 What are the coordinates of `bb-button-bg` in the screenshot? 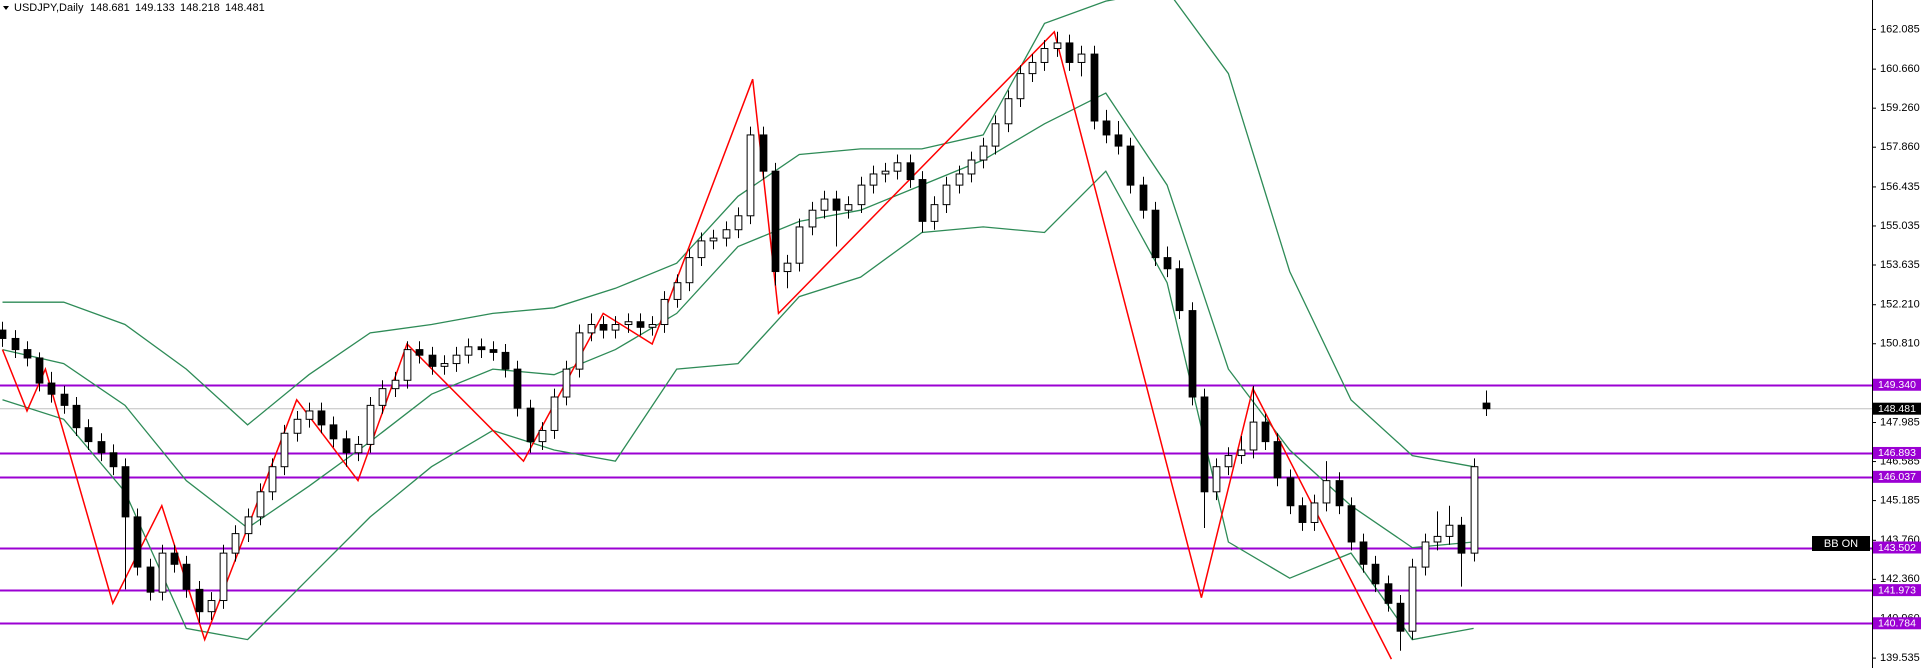 It's located at (1841, 543).